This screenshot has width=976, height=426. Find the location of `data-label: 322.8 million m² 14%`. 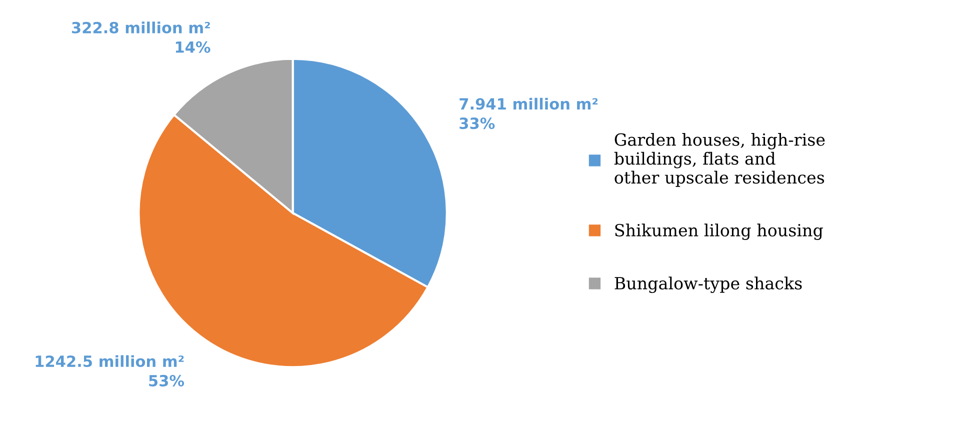

data-label: 322.8 million m² 14% is located at coordinates (141, 37).